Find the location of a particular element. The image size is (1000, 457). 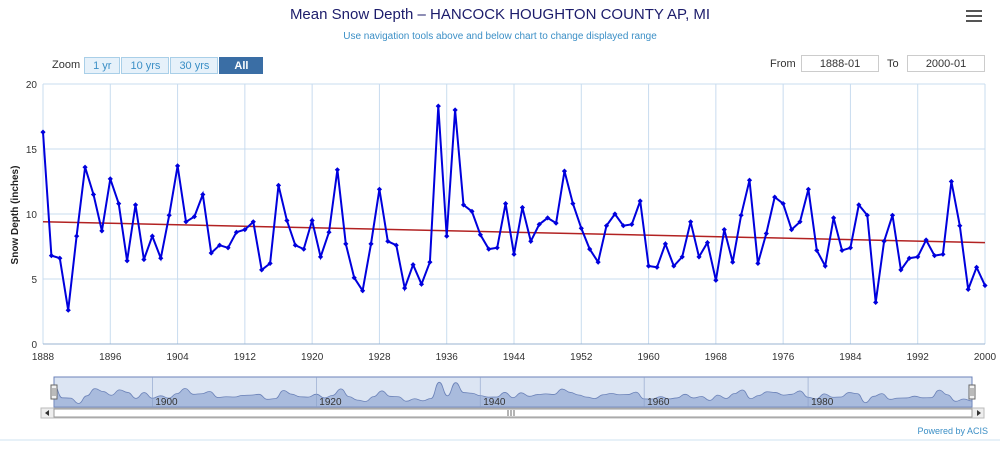

scroll-right-arrow-icon is located at coordinates (979, 413).